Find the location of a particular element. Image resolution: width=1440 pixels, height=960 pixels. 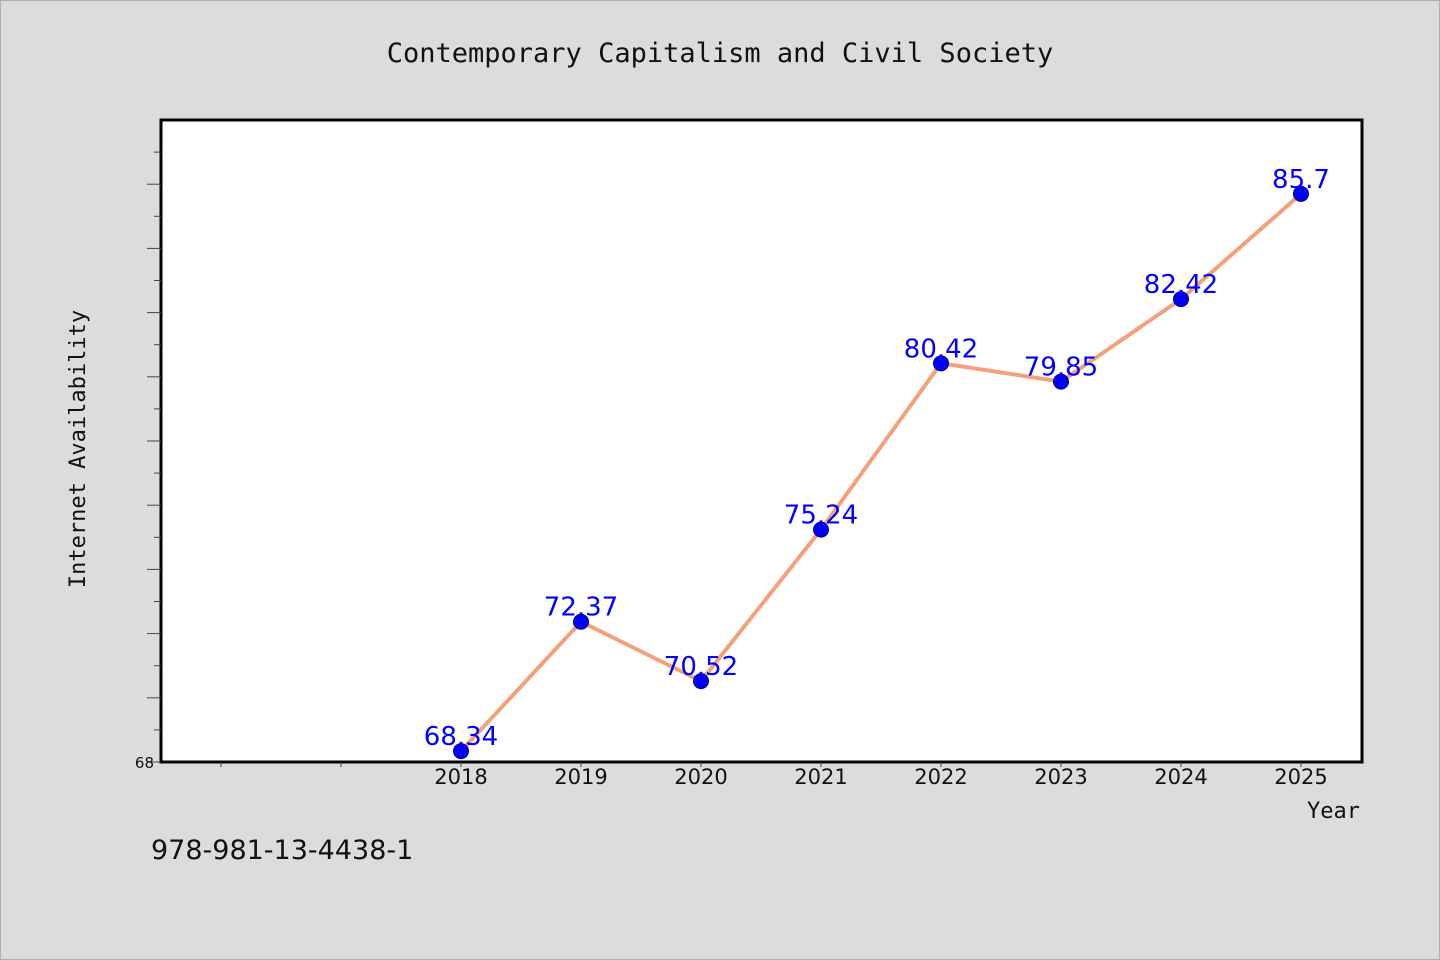

x-axis-title: Year is located at coordinates (1333, 811).